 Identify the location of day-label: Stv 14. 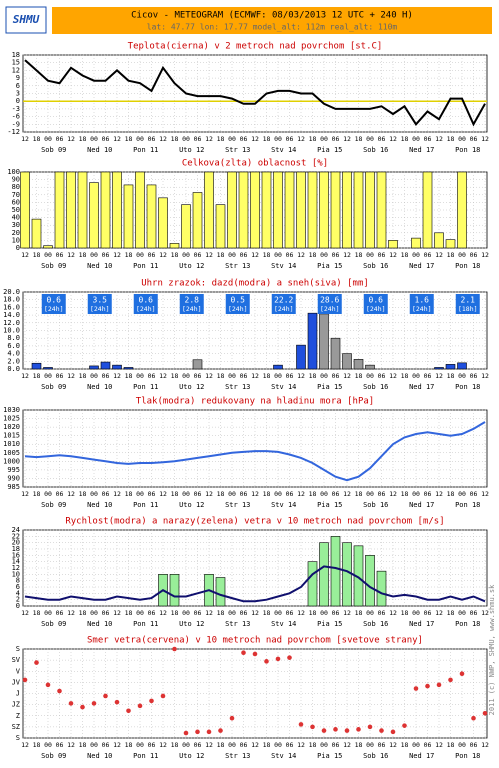
(283, 266).